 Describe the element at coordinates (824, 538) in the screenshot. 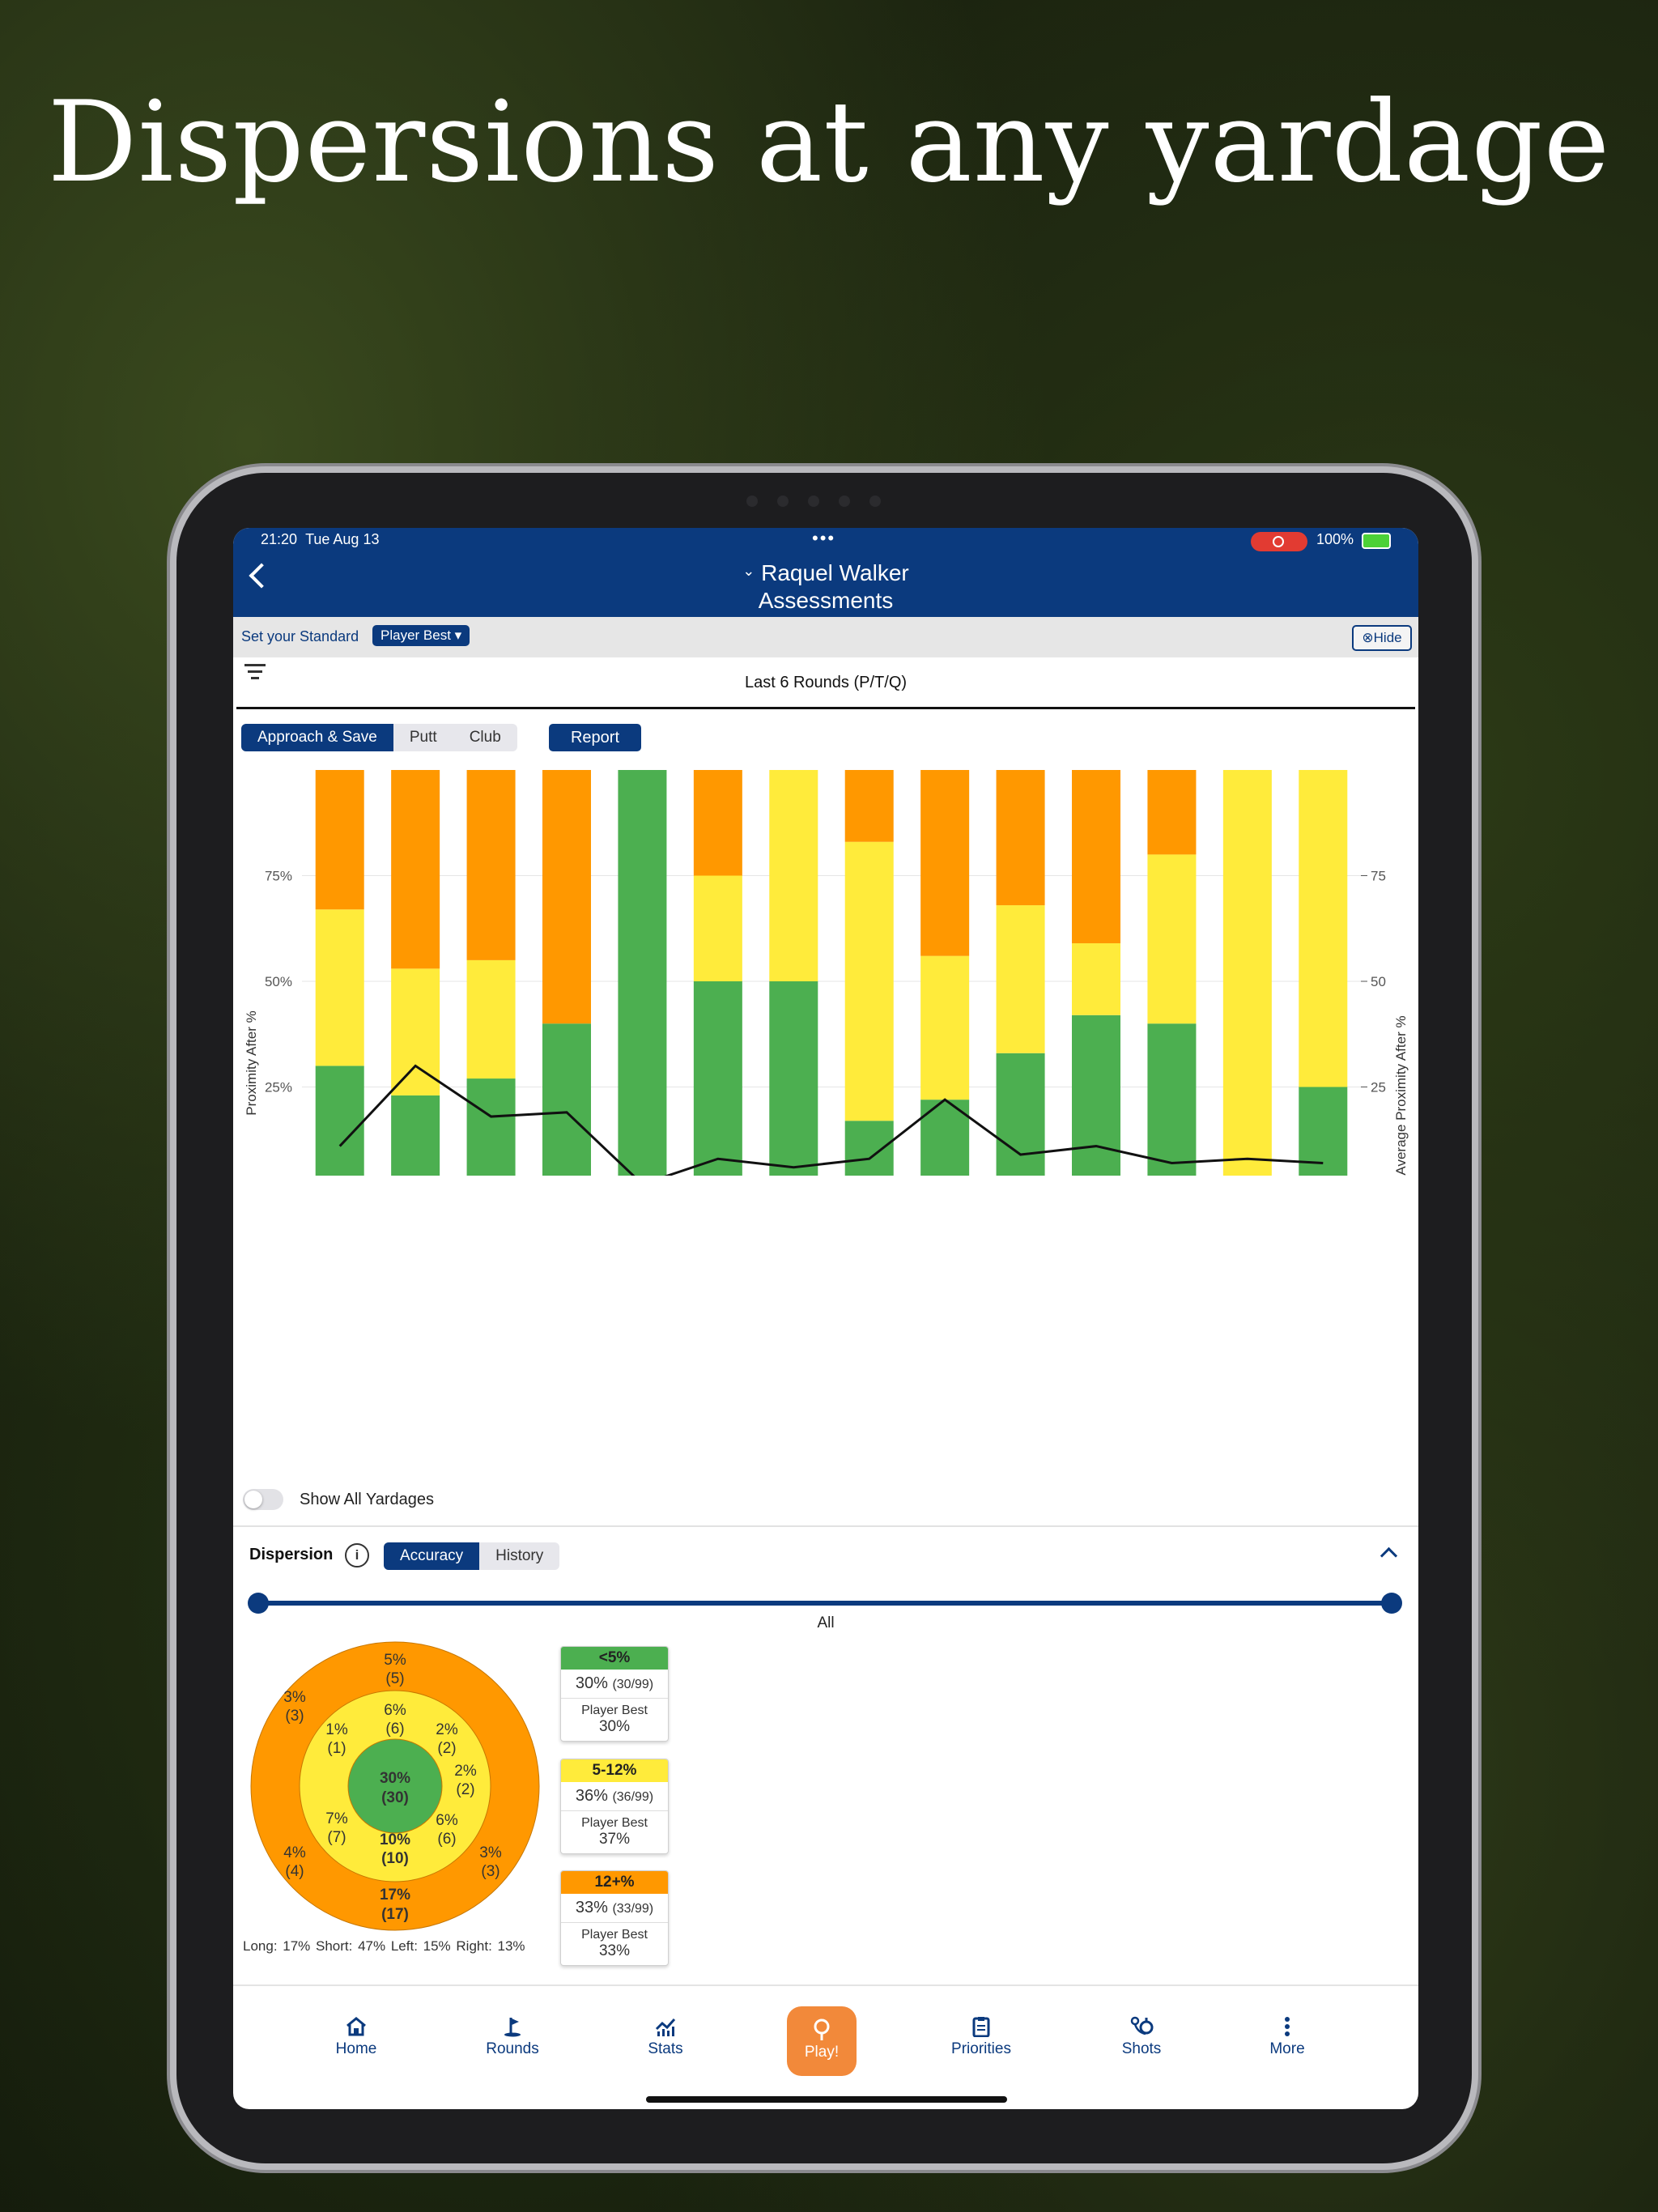

I see `multitask-dots: •••` at that location.